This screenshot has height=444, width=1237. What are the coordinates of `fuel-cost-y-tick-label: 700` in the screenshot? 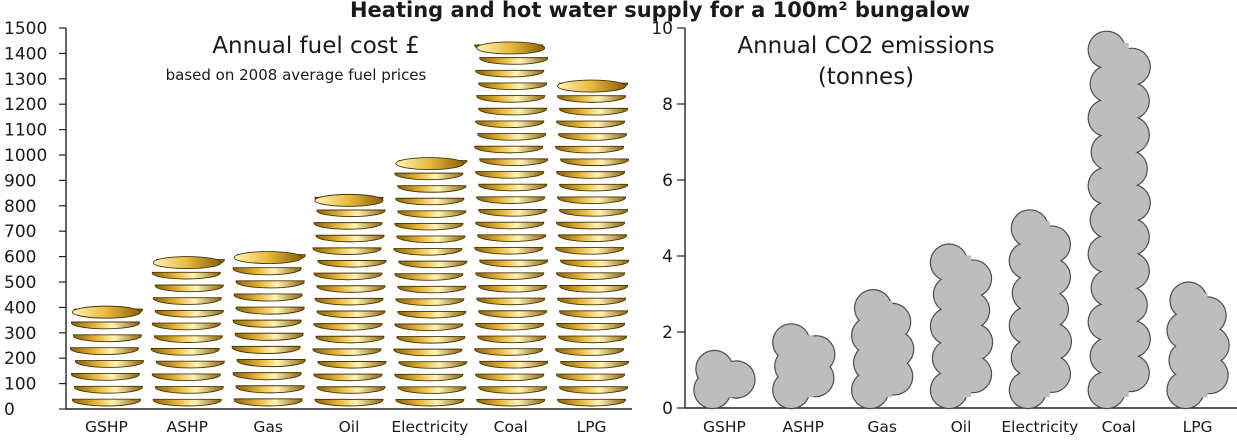 It's located at (20, 232).